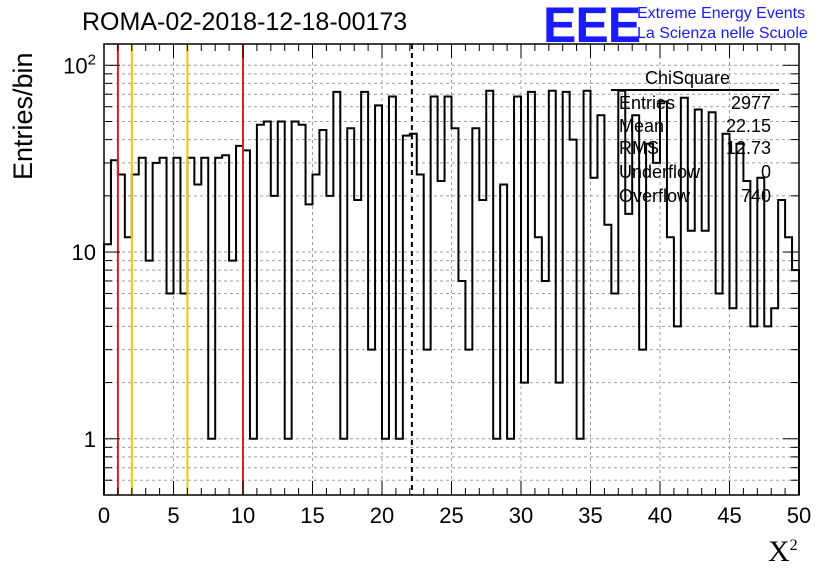  Describe the element at coordinates (592, 26) in the screenshot. I see `eee-logo: EEE` at that location.